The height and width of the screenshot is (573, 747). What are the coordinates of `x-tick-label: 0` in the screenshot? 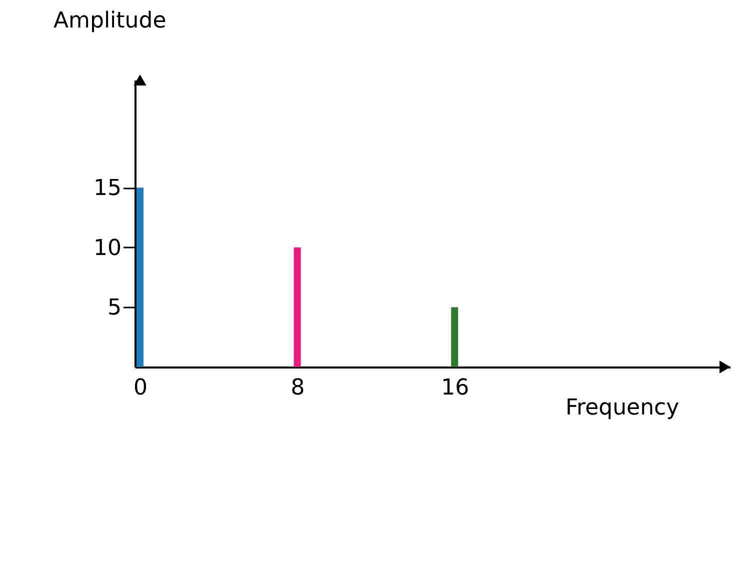 It's located at (141, 388).